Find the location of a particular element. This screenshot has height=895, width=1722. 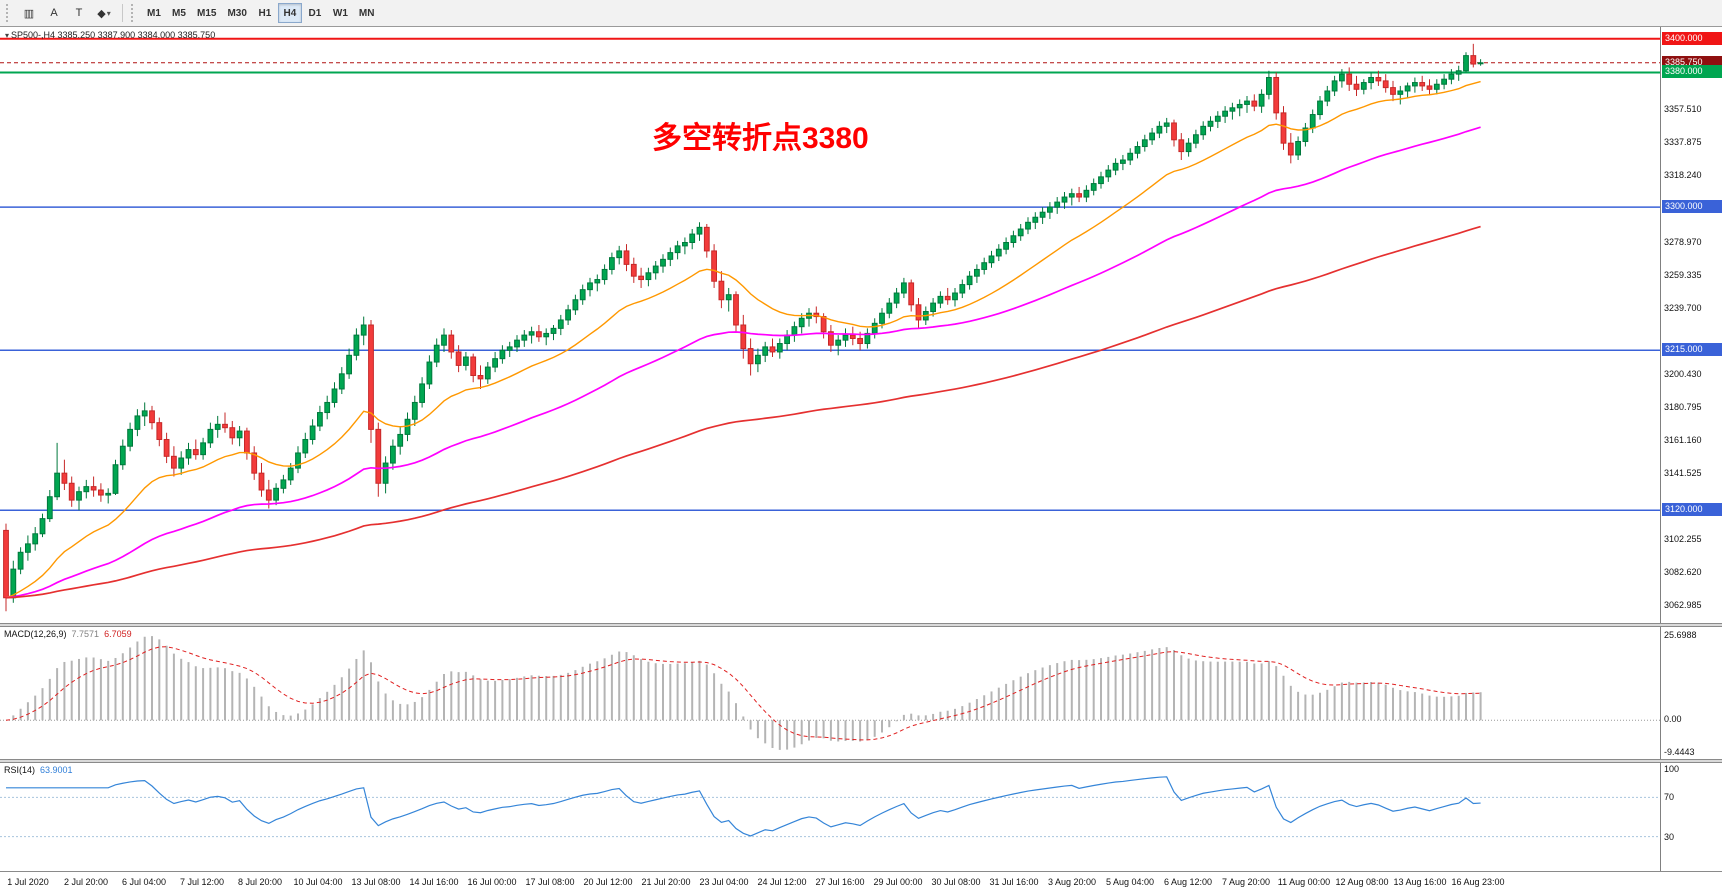

rsi-canvas is located at coordinates (830, 817).